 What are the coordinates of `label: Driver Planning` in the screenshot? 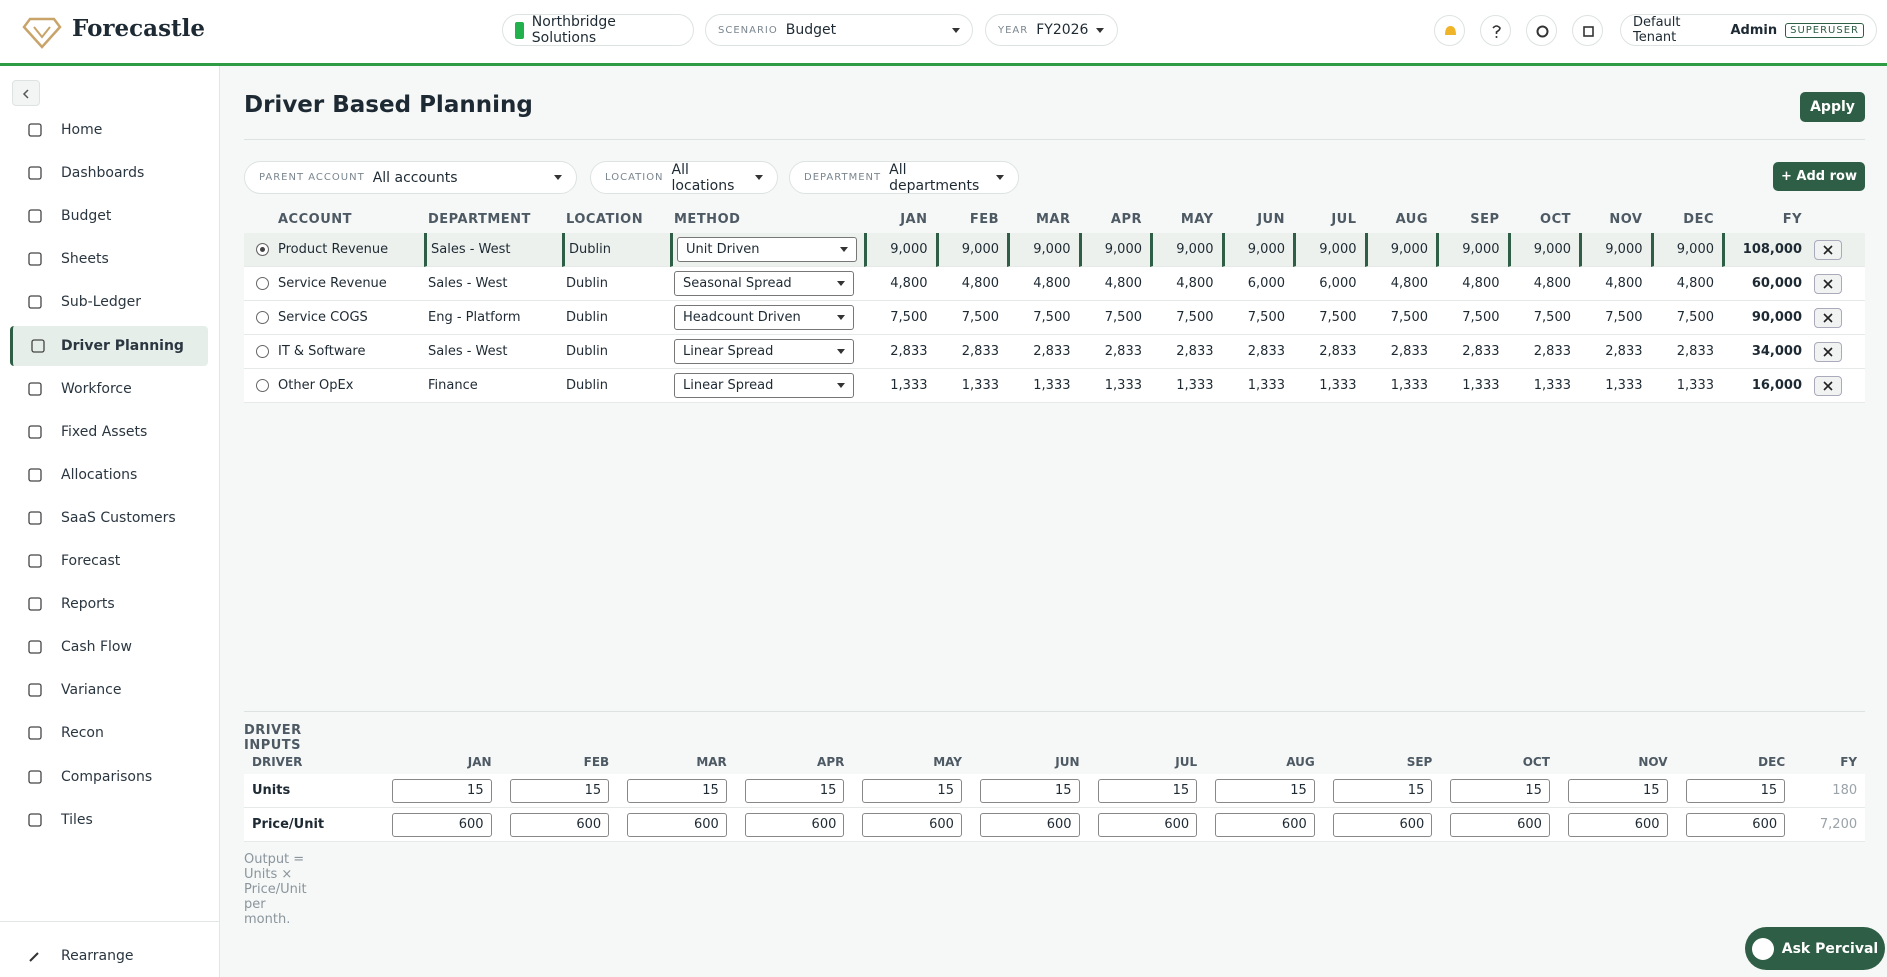 It's located at (122, 345).